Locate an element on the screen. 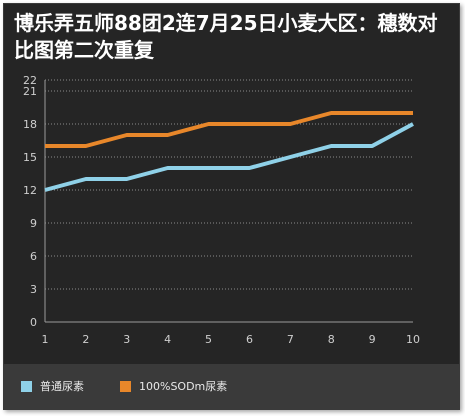 The width and height of the screenshot is (465, 416). legend-label-series-2: 100%SODm尿素 is located at coordinates (183, 386).